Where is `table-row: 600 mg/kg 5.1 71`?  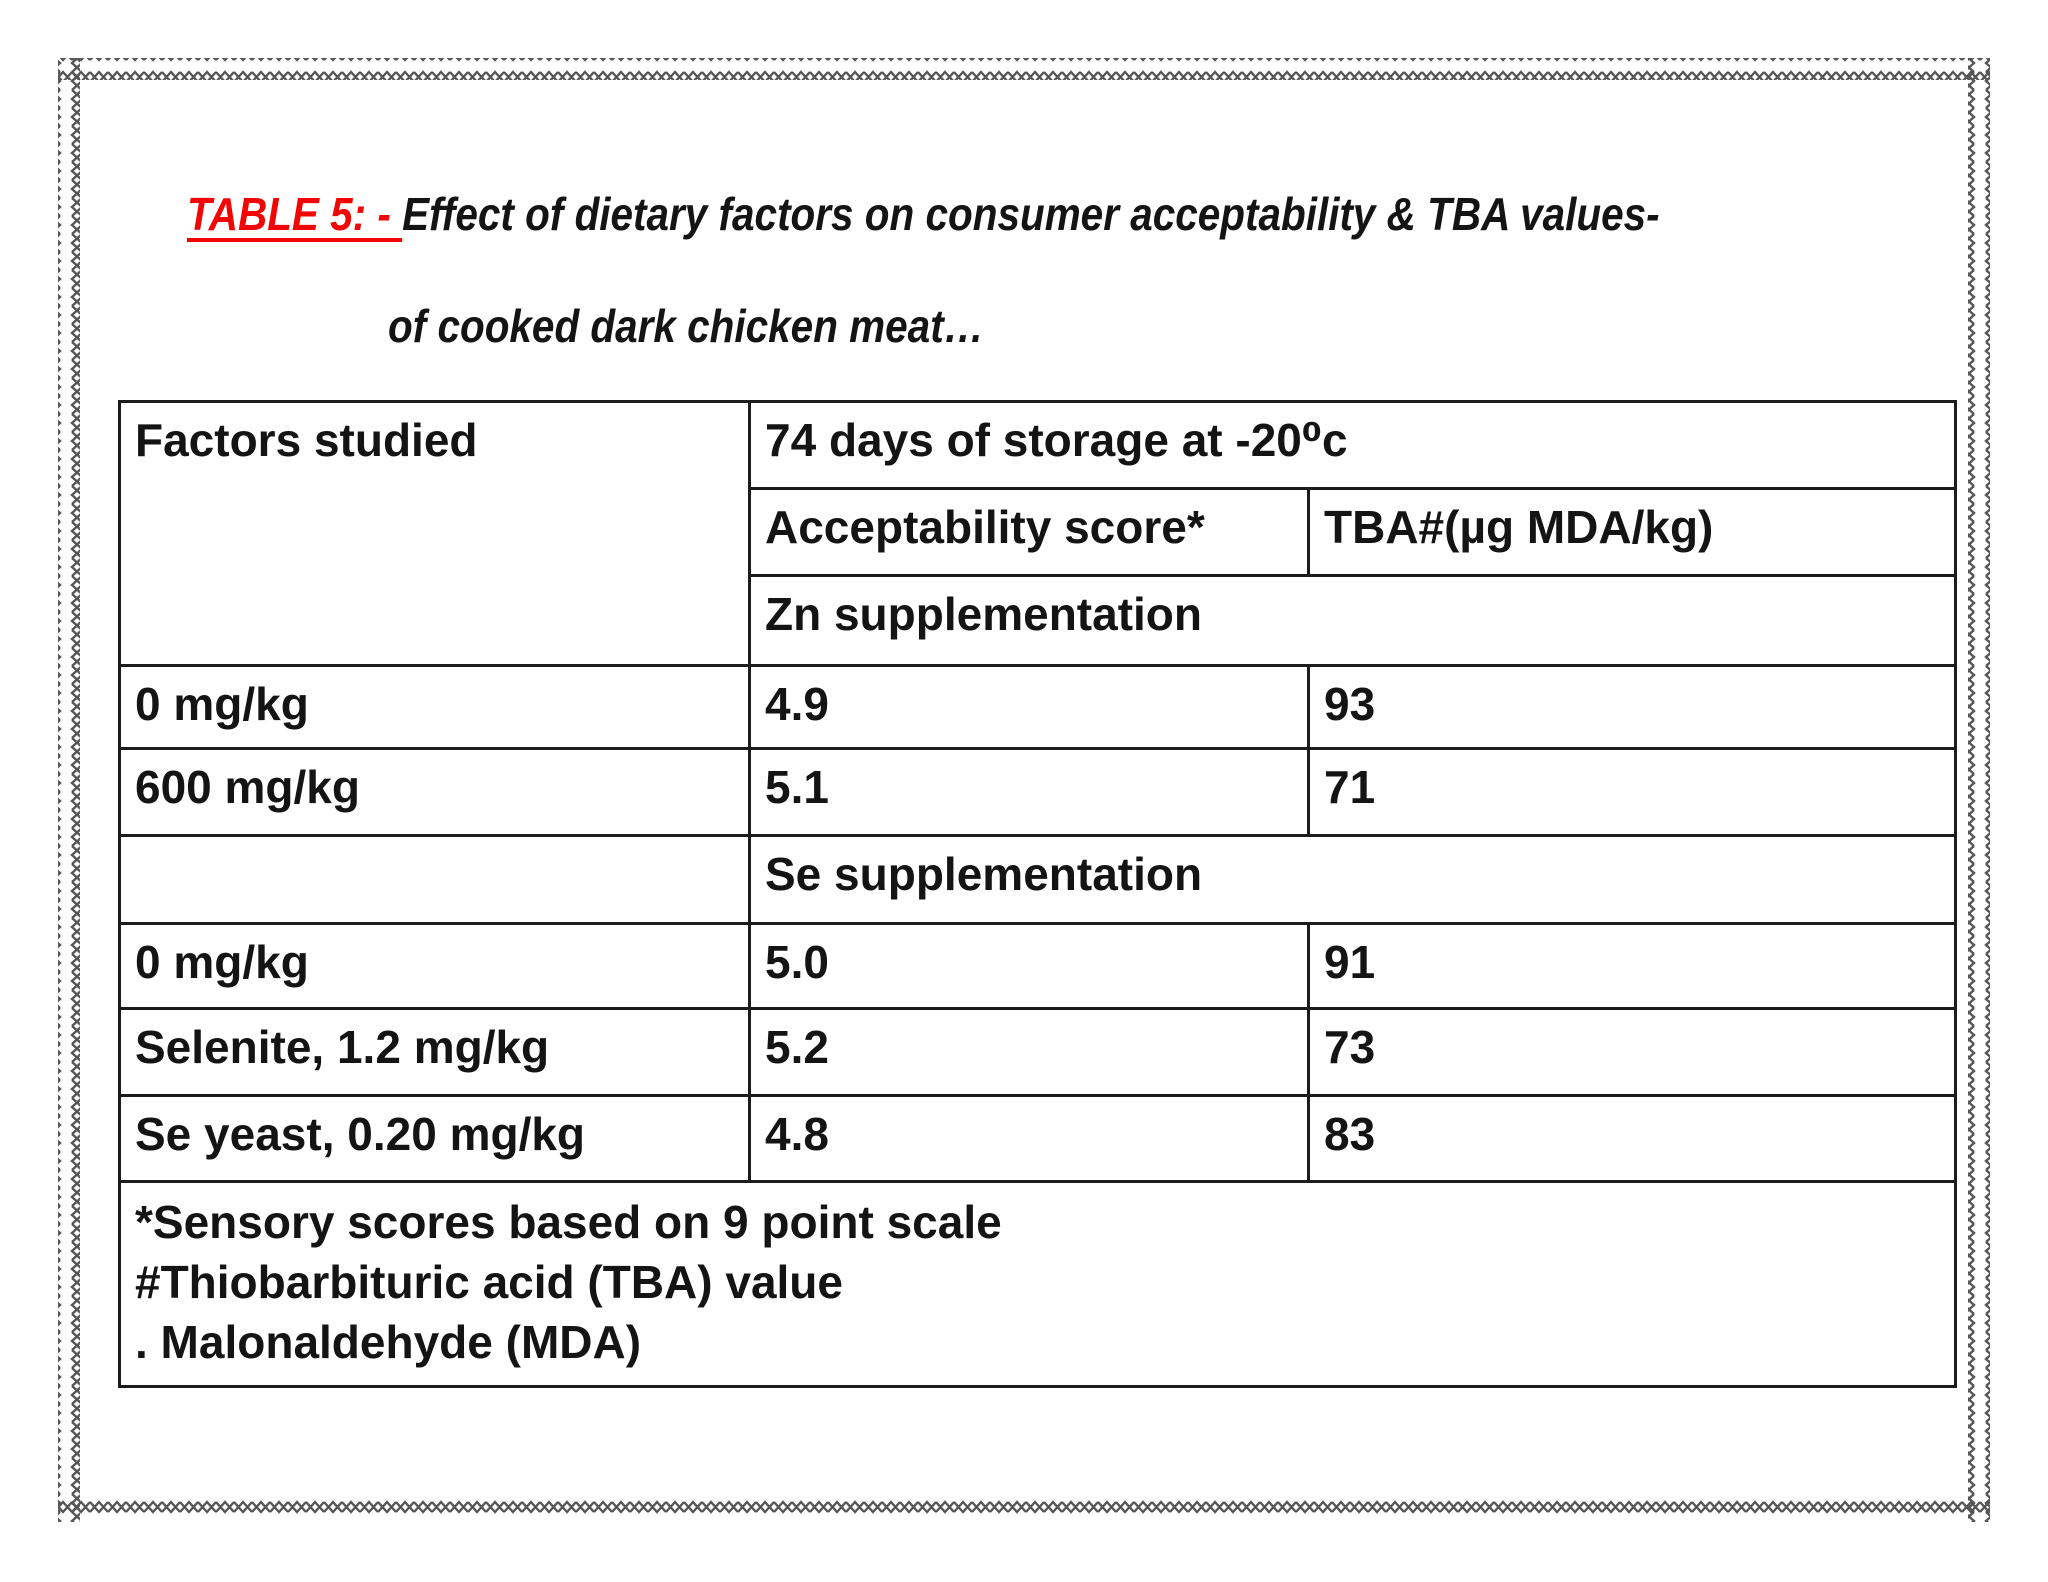 table-row: 600 mg/kg 5.1 71 is located at coordinates (1037, 792).